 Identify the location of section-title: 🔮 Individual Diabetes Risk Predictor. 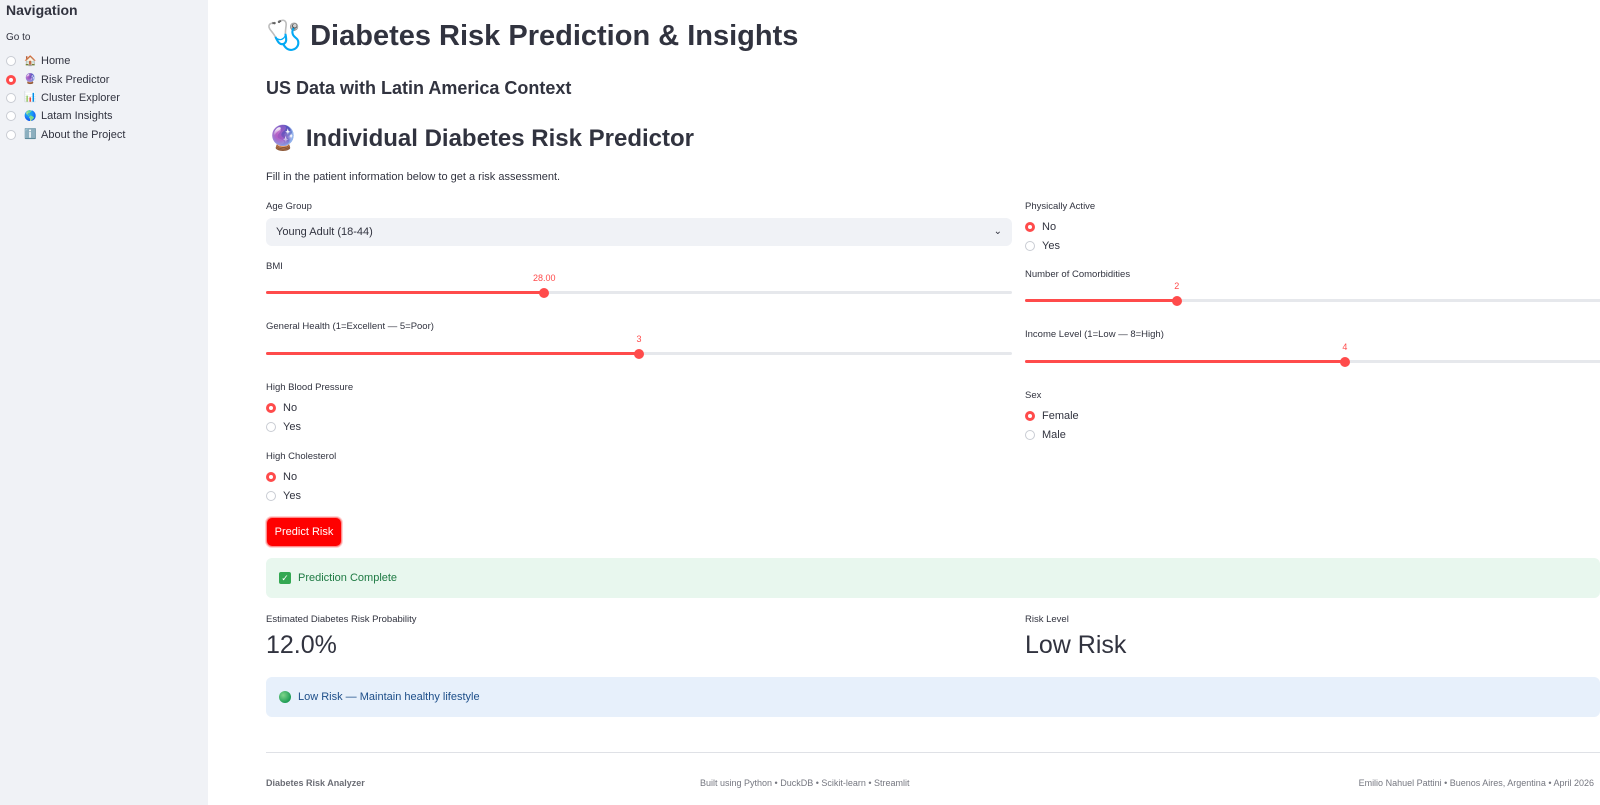
(481, 138).